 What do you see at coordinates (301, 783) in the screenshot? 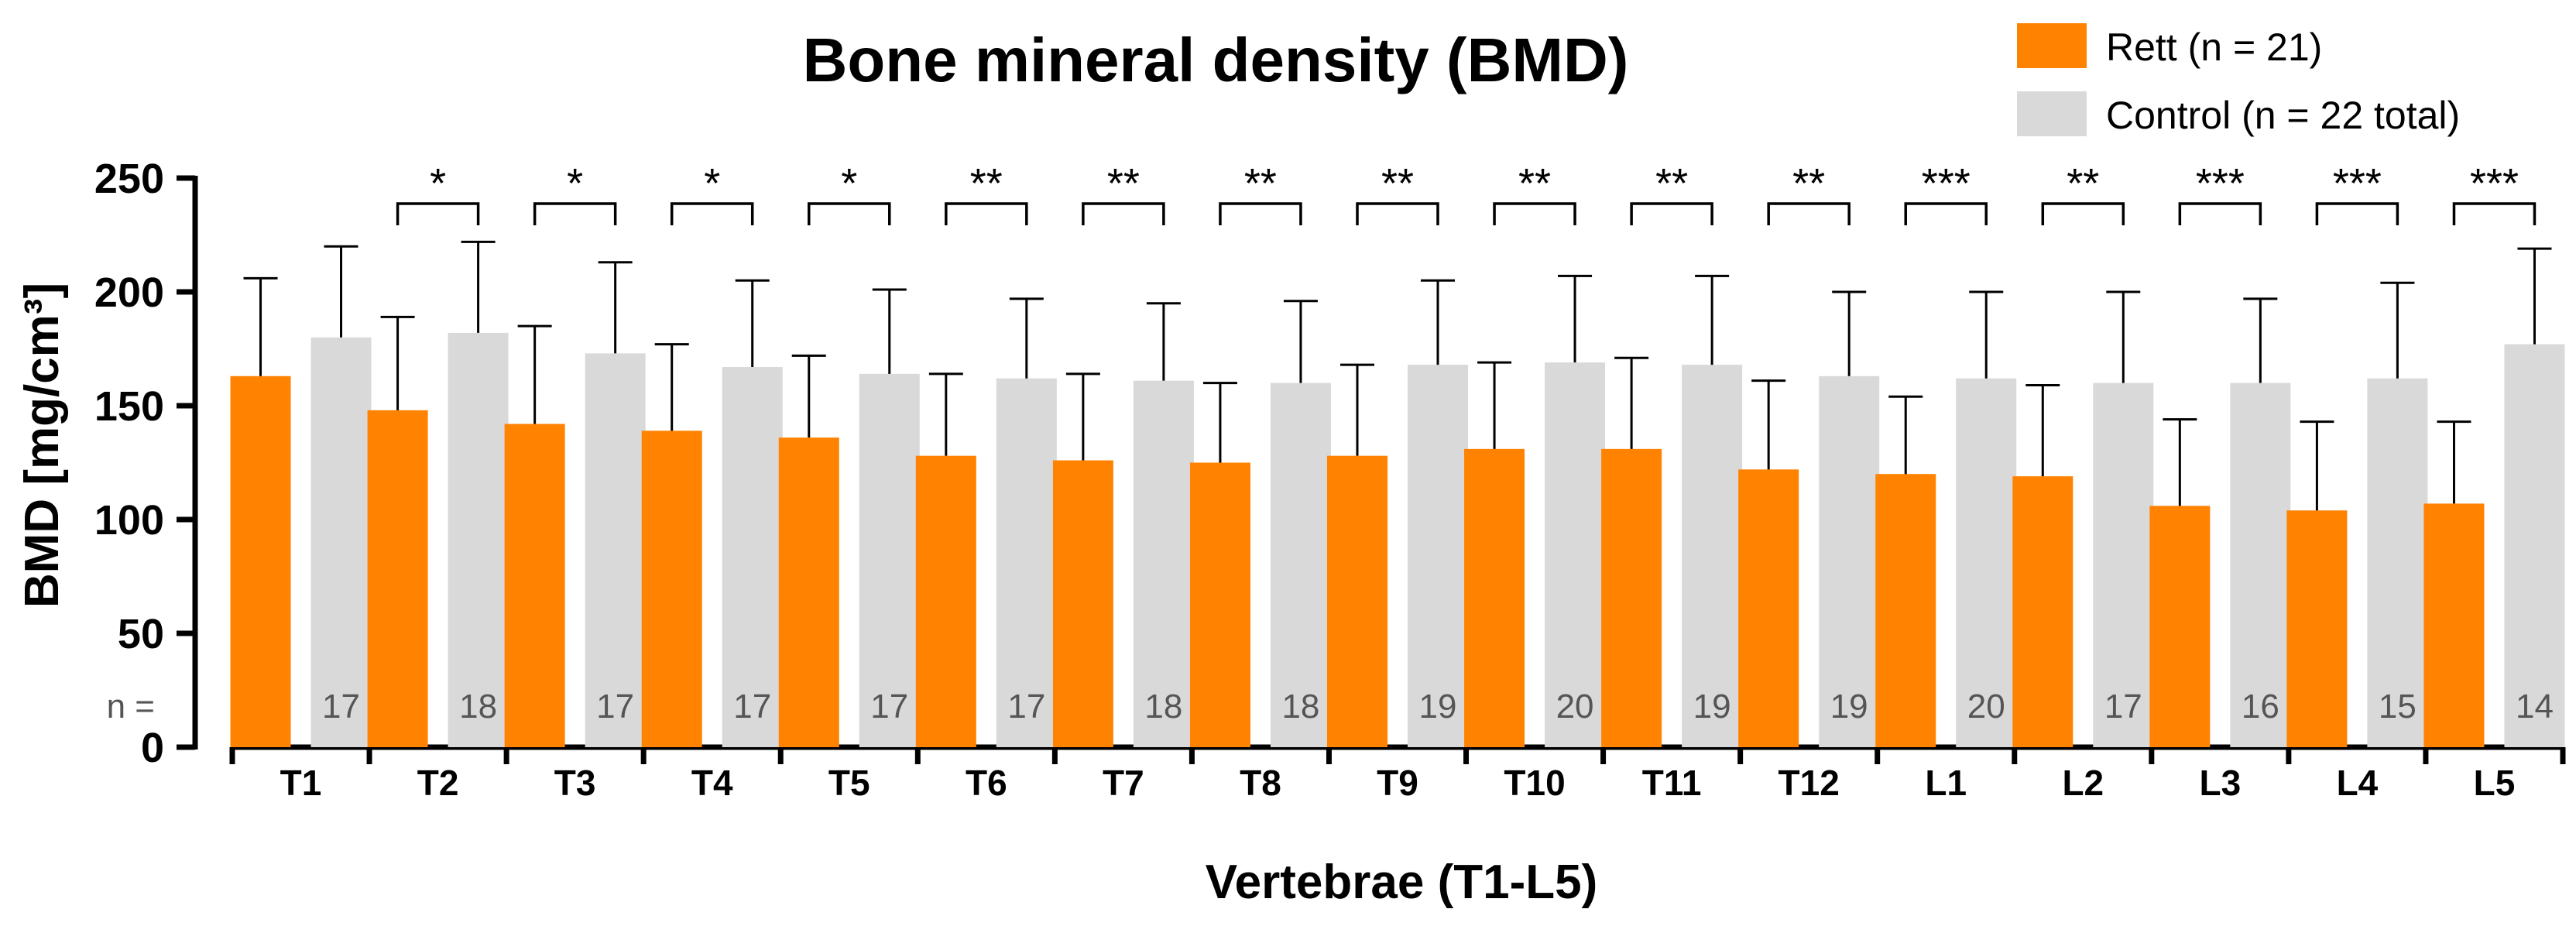
I see `x-tick-label: T1` at bounding box center [301, 783].